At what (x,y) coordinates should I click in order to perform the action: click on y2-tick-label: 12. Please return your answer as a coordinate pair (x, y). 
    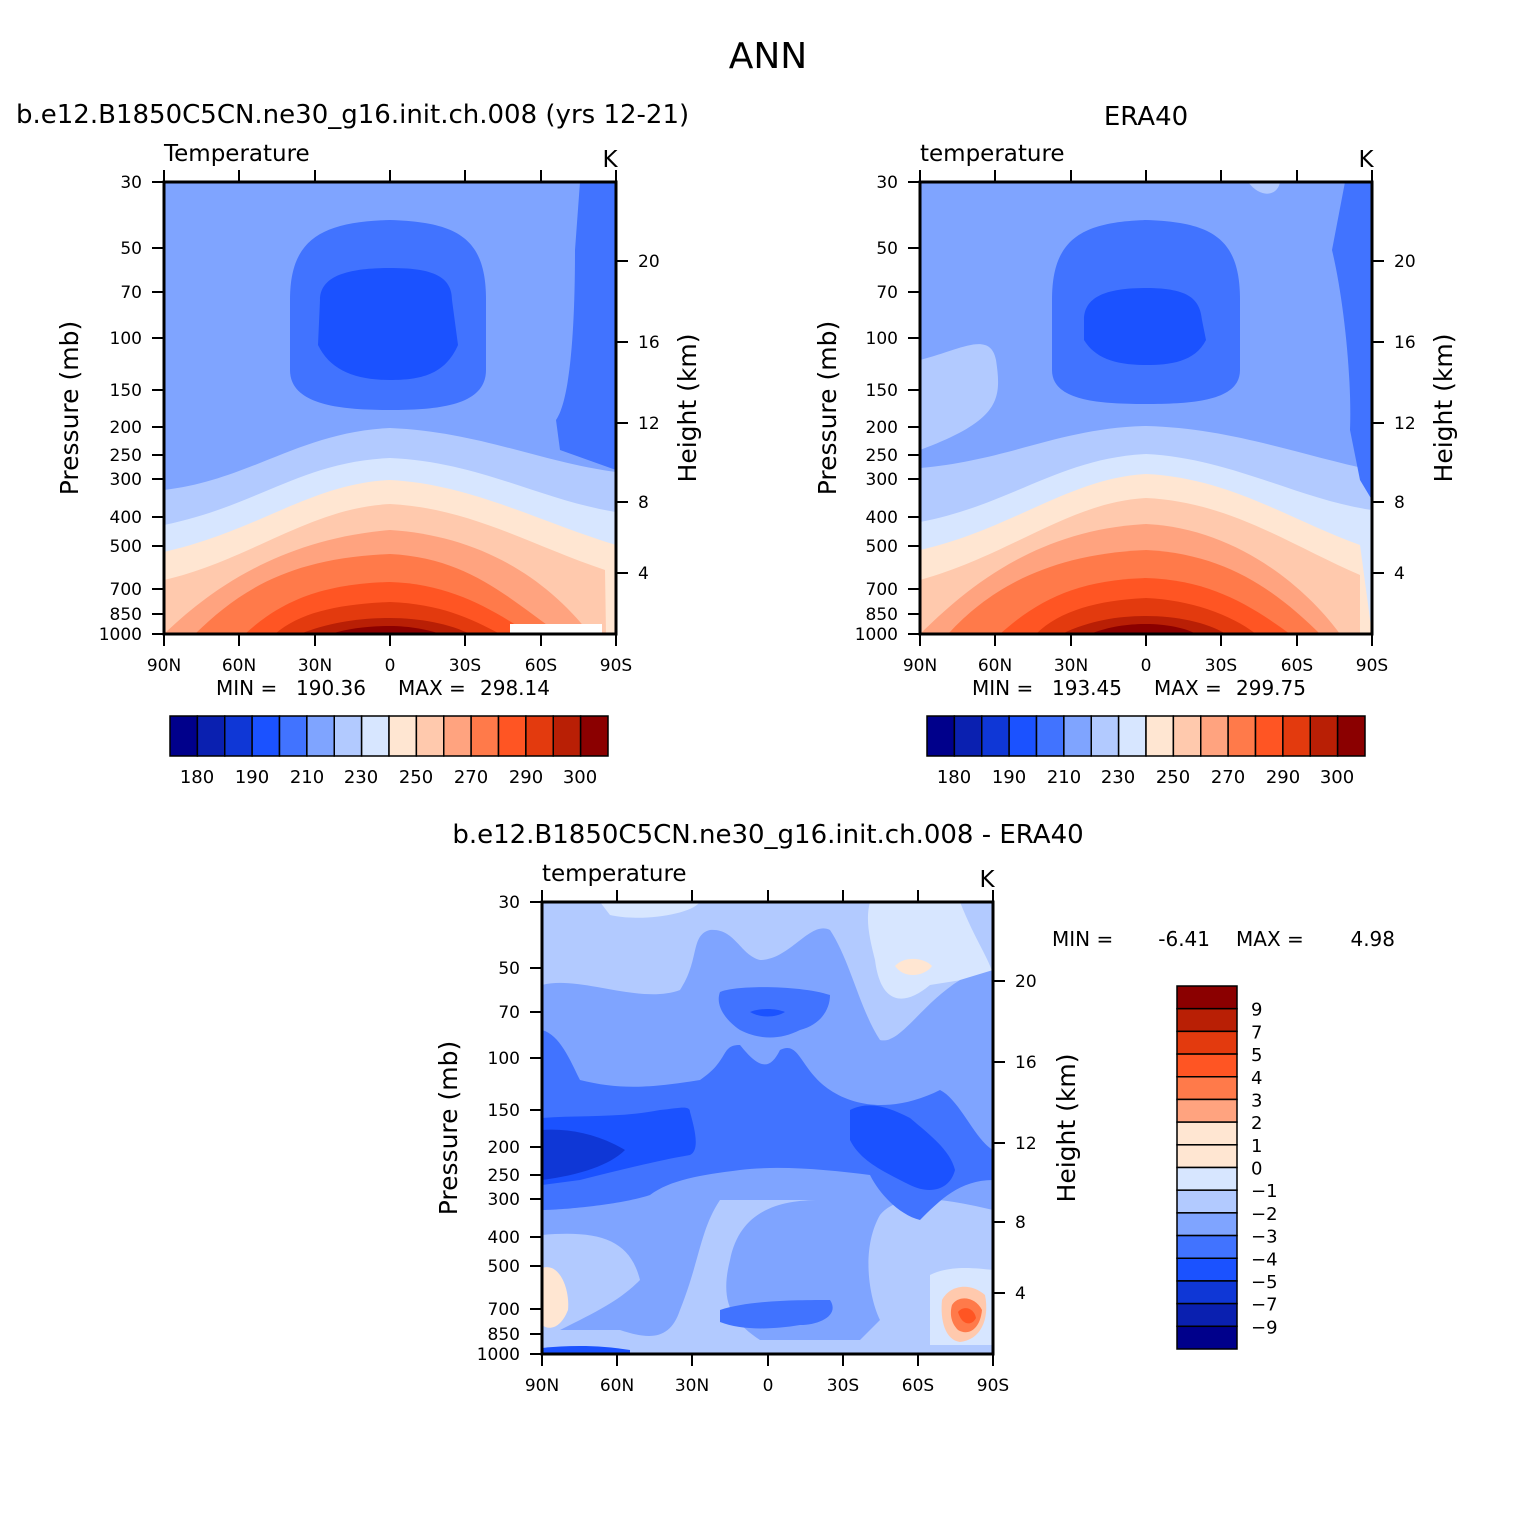
    Looking at the image, I should click on (649, 424).